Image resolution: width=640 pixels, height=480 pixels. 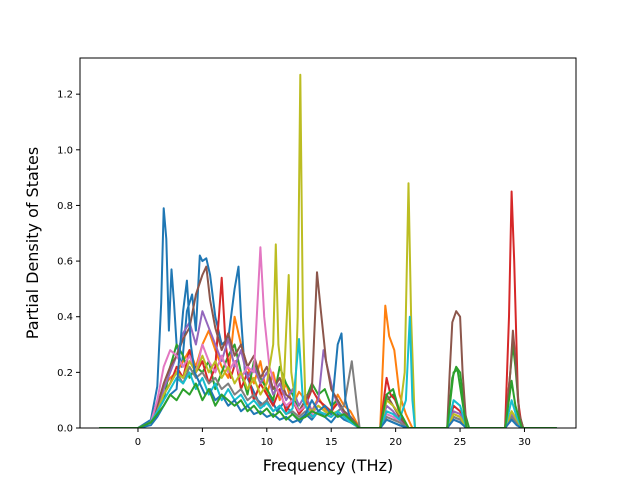 I want to click on y-tick-label: 0.4, so click(x=65, y=317).